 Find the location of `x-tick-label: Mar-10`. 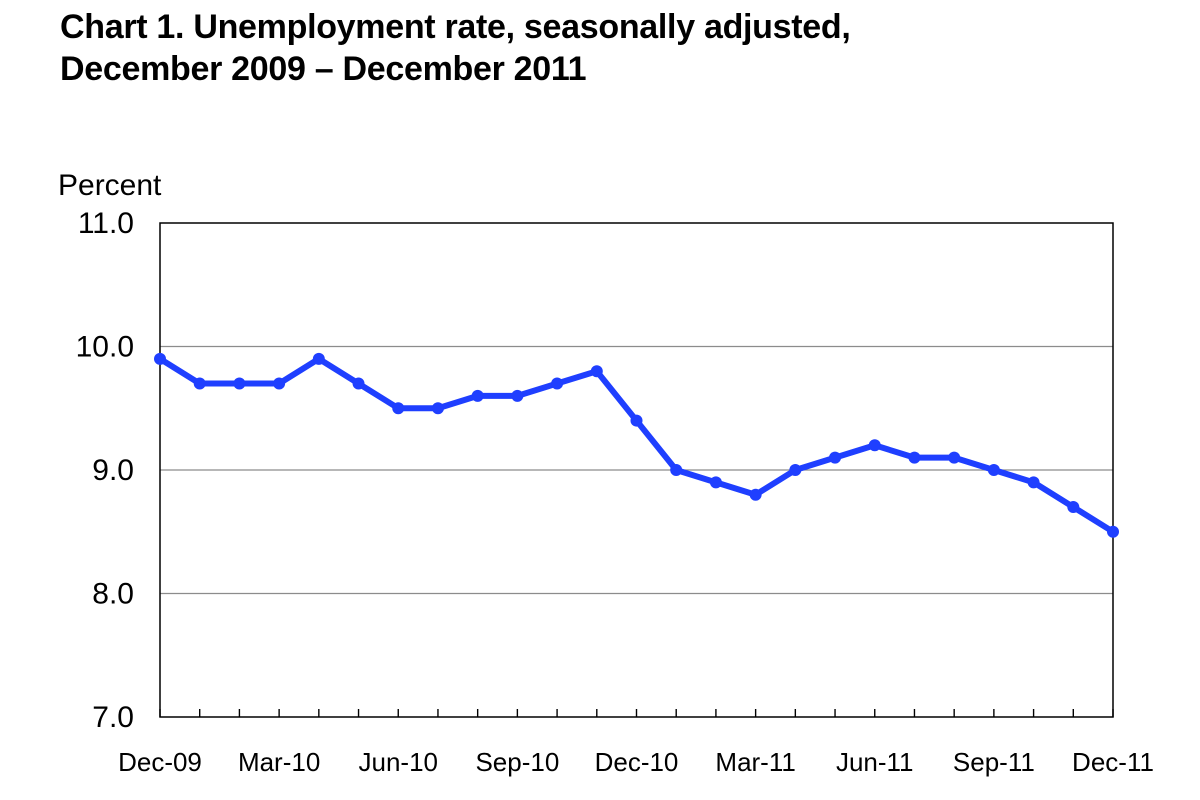

x-tick-label: Mar-10 is located at coordinates (279, 762).